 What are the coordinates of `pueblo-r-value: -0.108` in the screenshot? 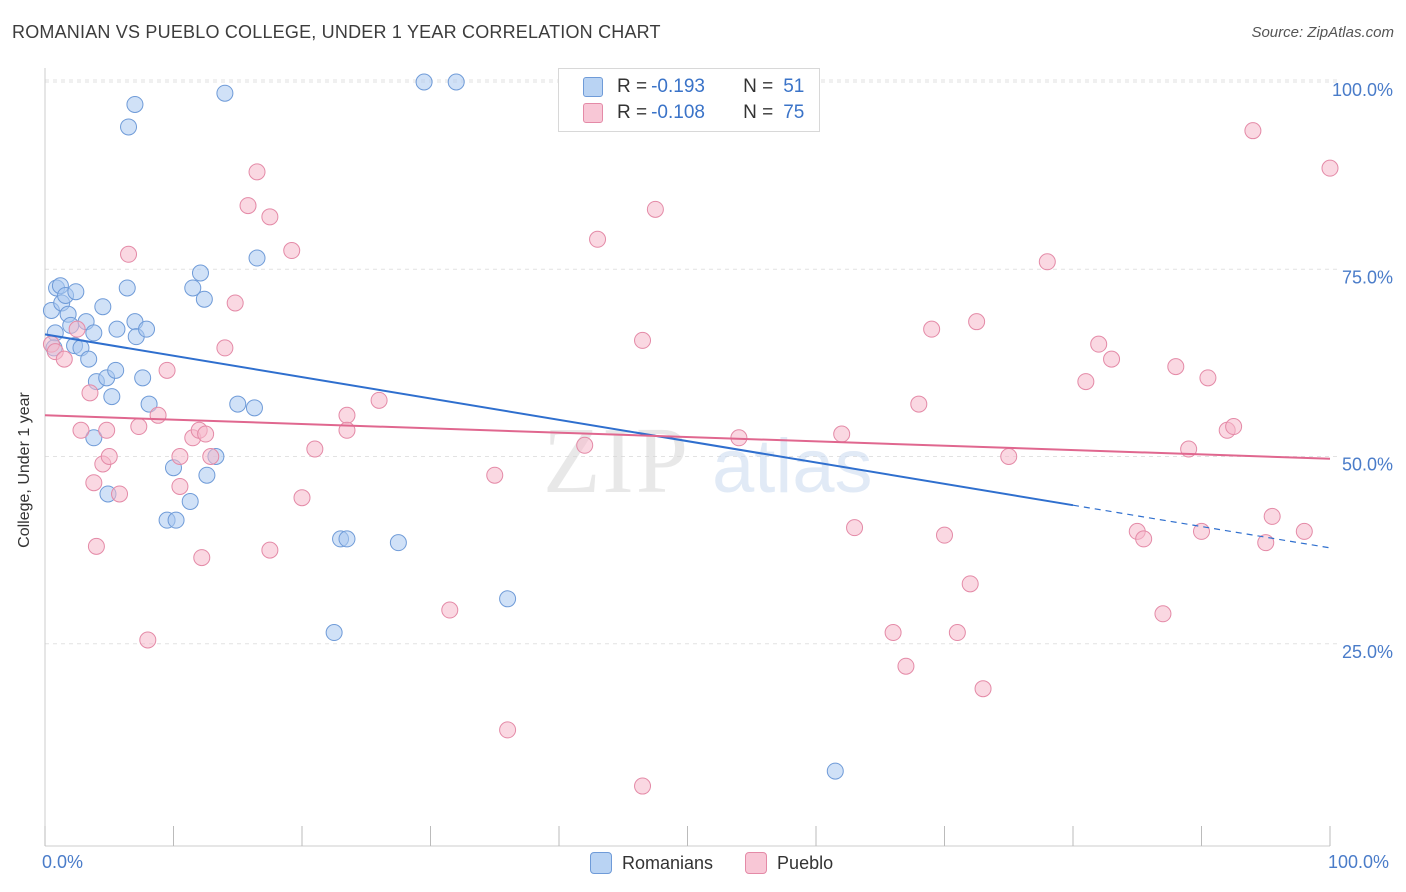 It's located at (678, 112).